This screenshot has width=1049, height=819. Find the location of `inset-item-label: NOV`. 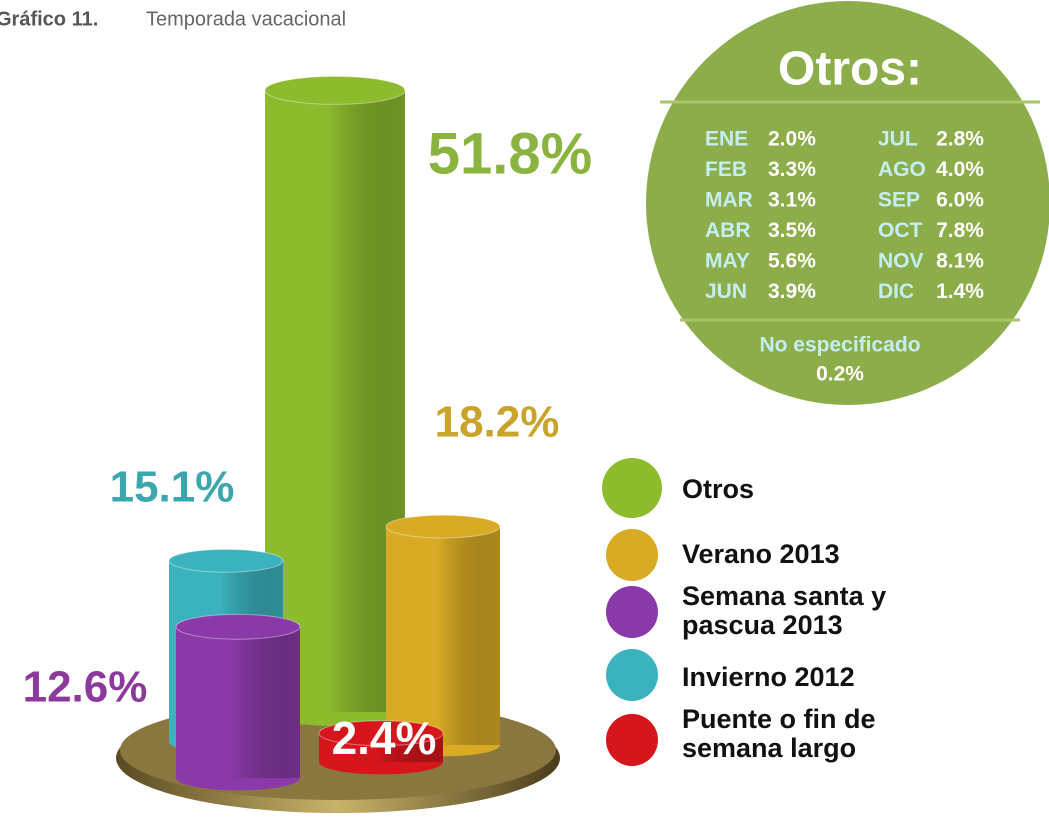

inset-item-label: NOV is located at coordinates (901, 261).